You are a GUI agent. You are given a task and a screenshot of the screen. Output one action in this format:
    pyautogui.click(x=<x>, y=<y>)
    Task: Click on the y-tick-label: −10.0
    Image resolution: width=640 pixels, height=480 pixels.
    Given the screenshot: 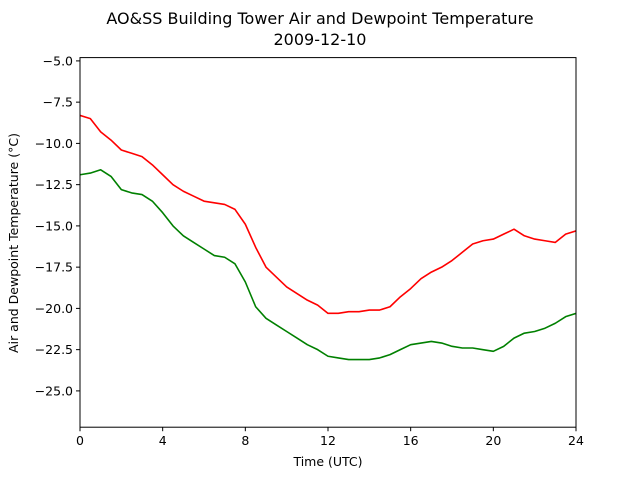 What is the action you would take?
    pyautogui.click(x=54, y=143)
    